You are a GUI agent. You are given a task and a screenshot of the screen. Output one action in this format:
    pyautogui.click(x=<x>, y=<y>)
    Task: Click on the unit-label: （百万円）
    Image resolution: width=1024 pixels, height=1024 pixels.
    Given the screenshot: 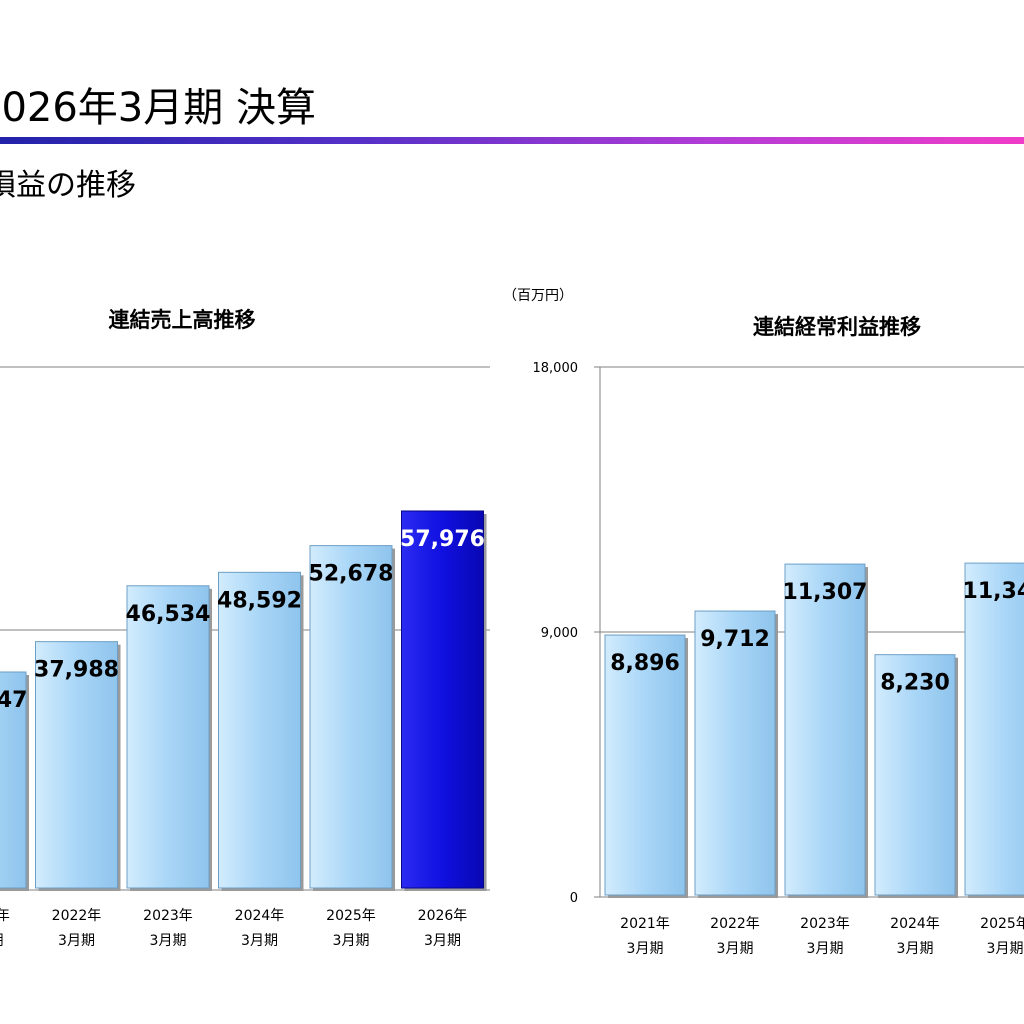 What is the action you would take?
    pyautogui.click(x=538, y=296)
    